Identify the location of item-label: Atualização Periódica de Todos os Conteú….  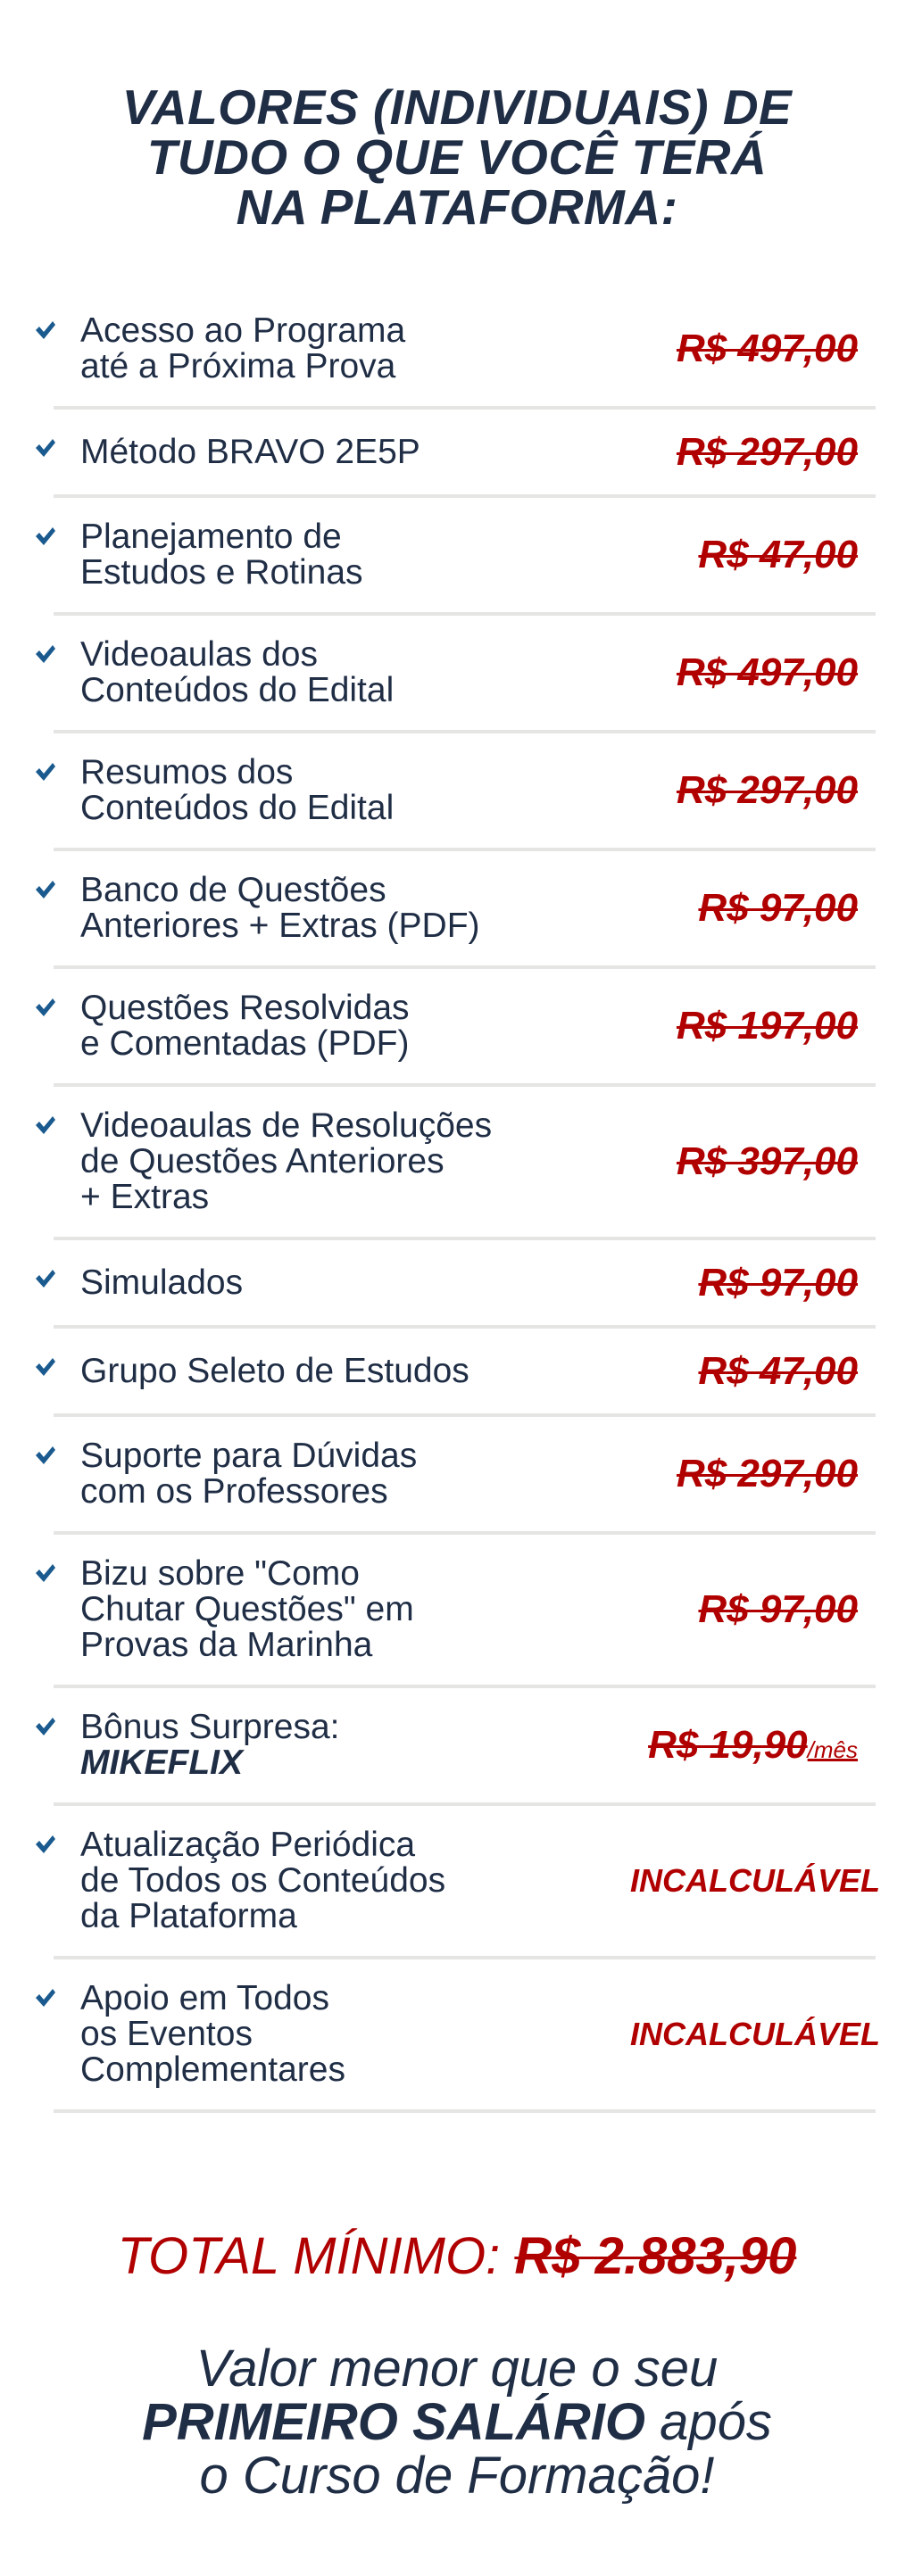
(348, 1880).